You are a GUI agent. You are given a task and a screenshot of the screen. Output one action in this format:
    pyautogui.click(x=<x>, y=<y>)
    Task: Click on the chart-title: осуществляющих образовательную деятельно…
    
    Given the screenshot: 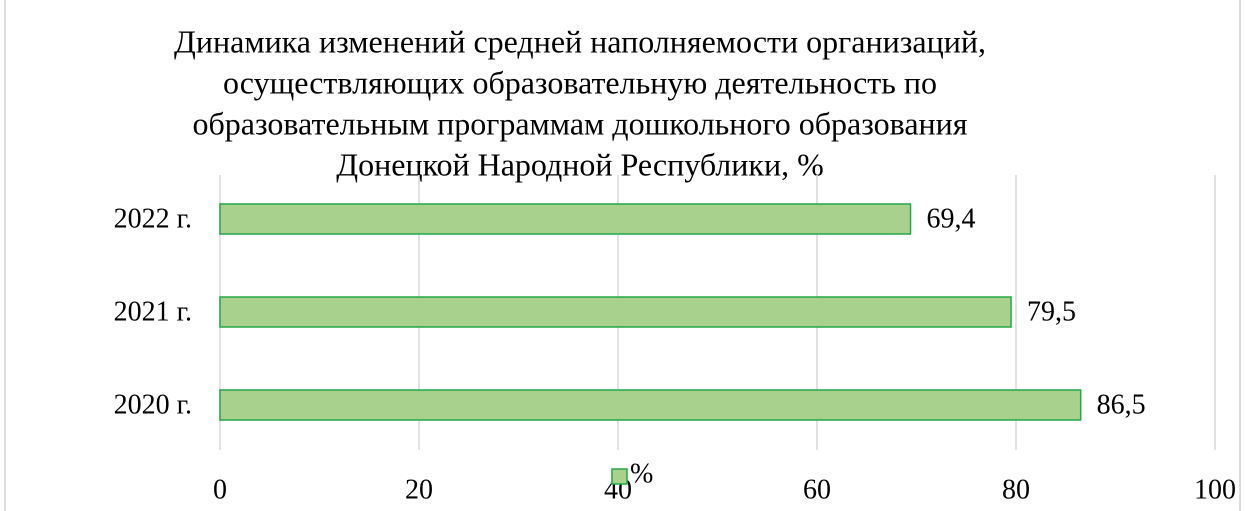 What is the action you would take?
    pyautogui.click(x=580, y=82)
    